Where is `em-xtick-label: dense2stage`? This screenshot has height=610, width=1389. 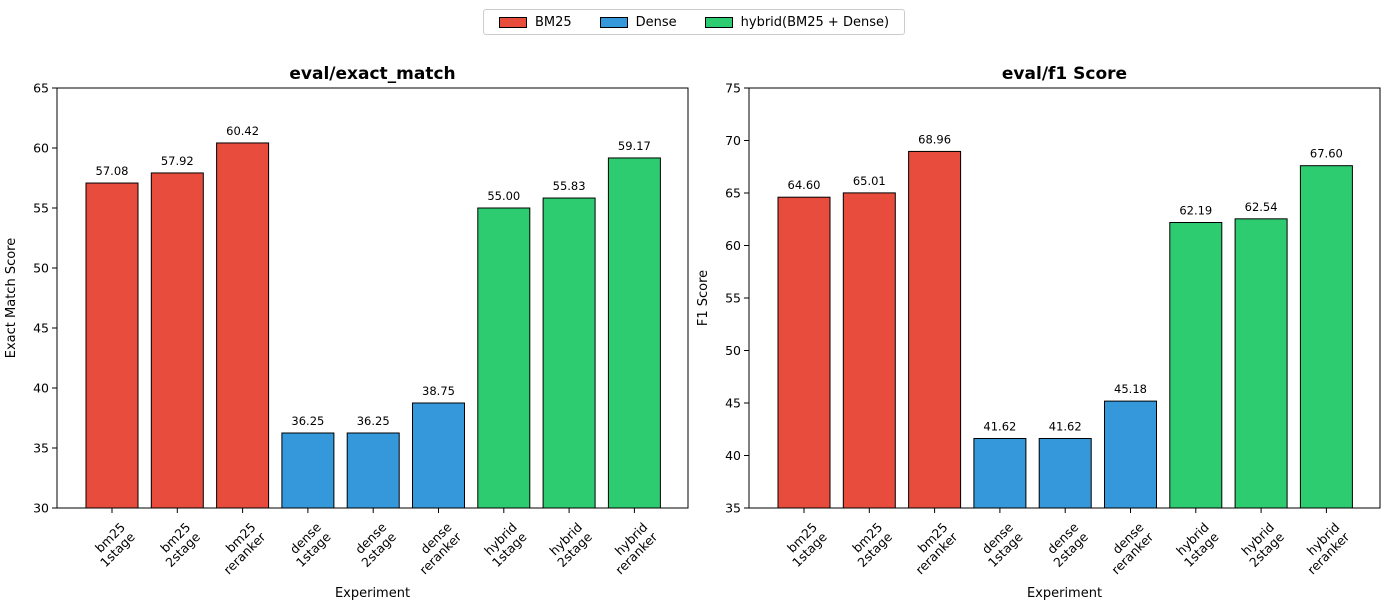
em-xtick-label: dense2stage is located at coordinates (374, 544).